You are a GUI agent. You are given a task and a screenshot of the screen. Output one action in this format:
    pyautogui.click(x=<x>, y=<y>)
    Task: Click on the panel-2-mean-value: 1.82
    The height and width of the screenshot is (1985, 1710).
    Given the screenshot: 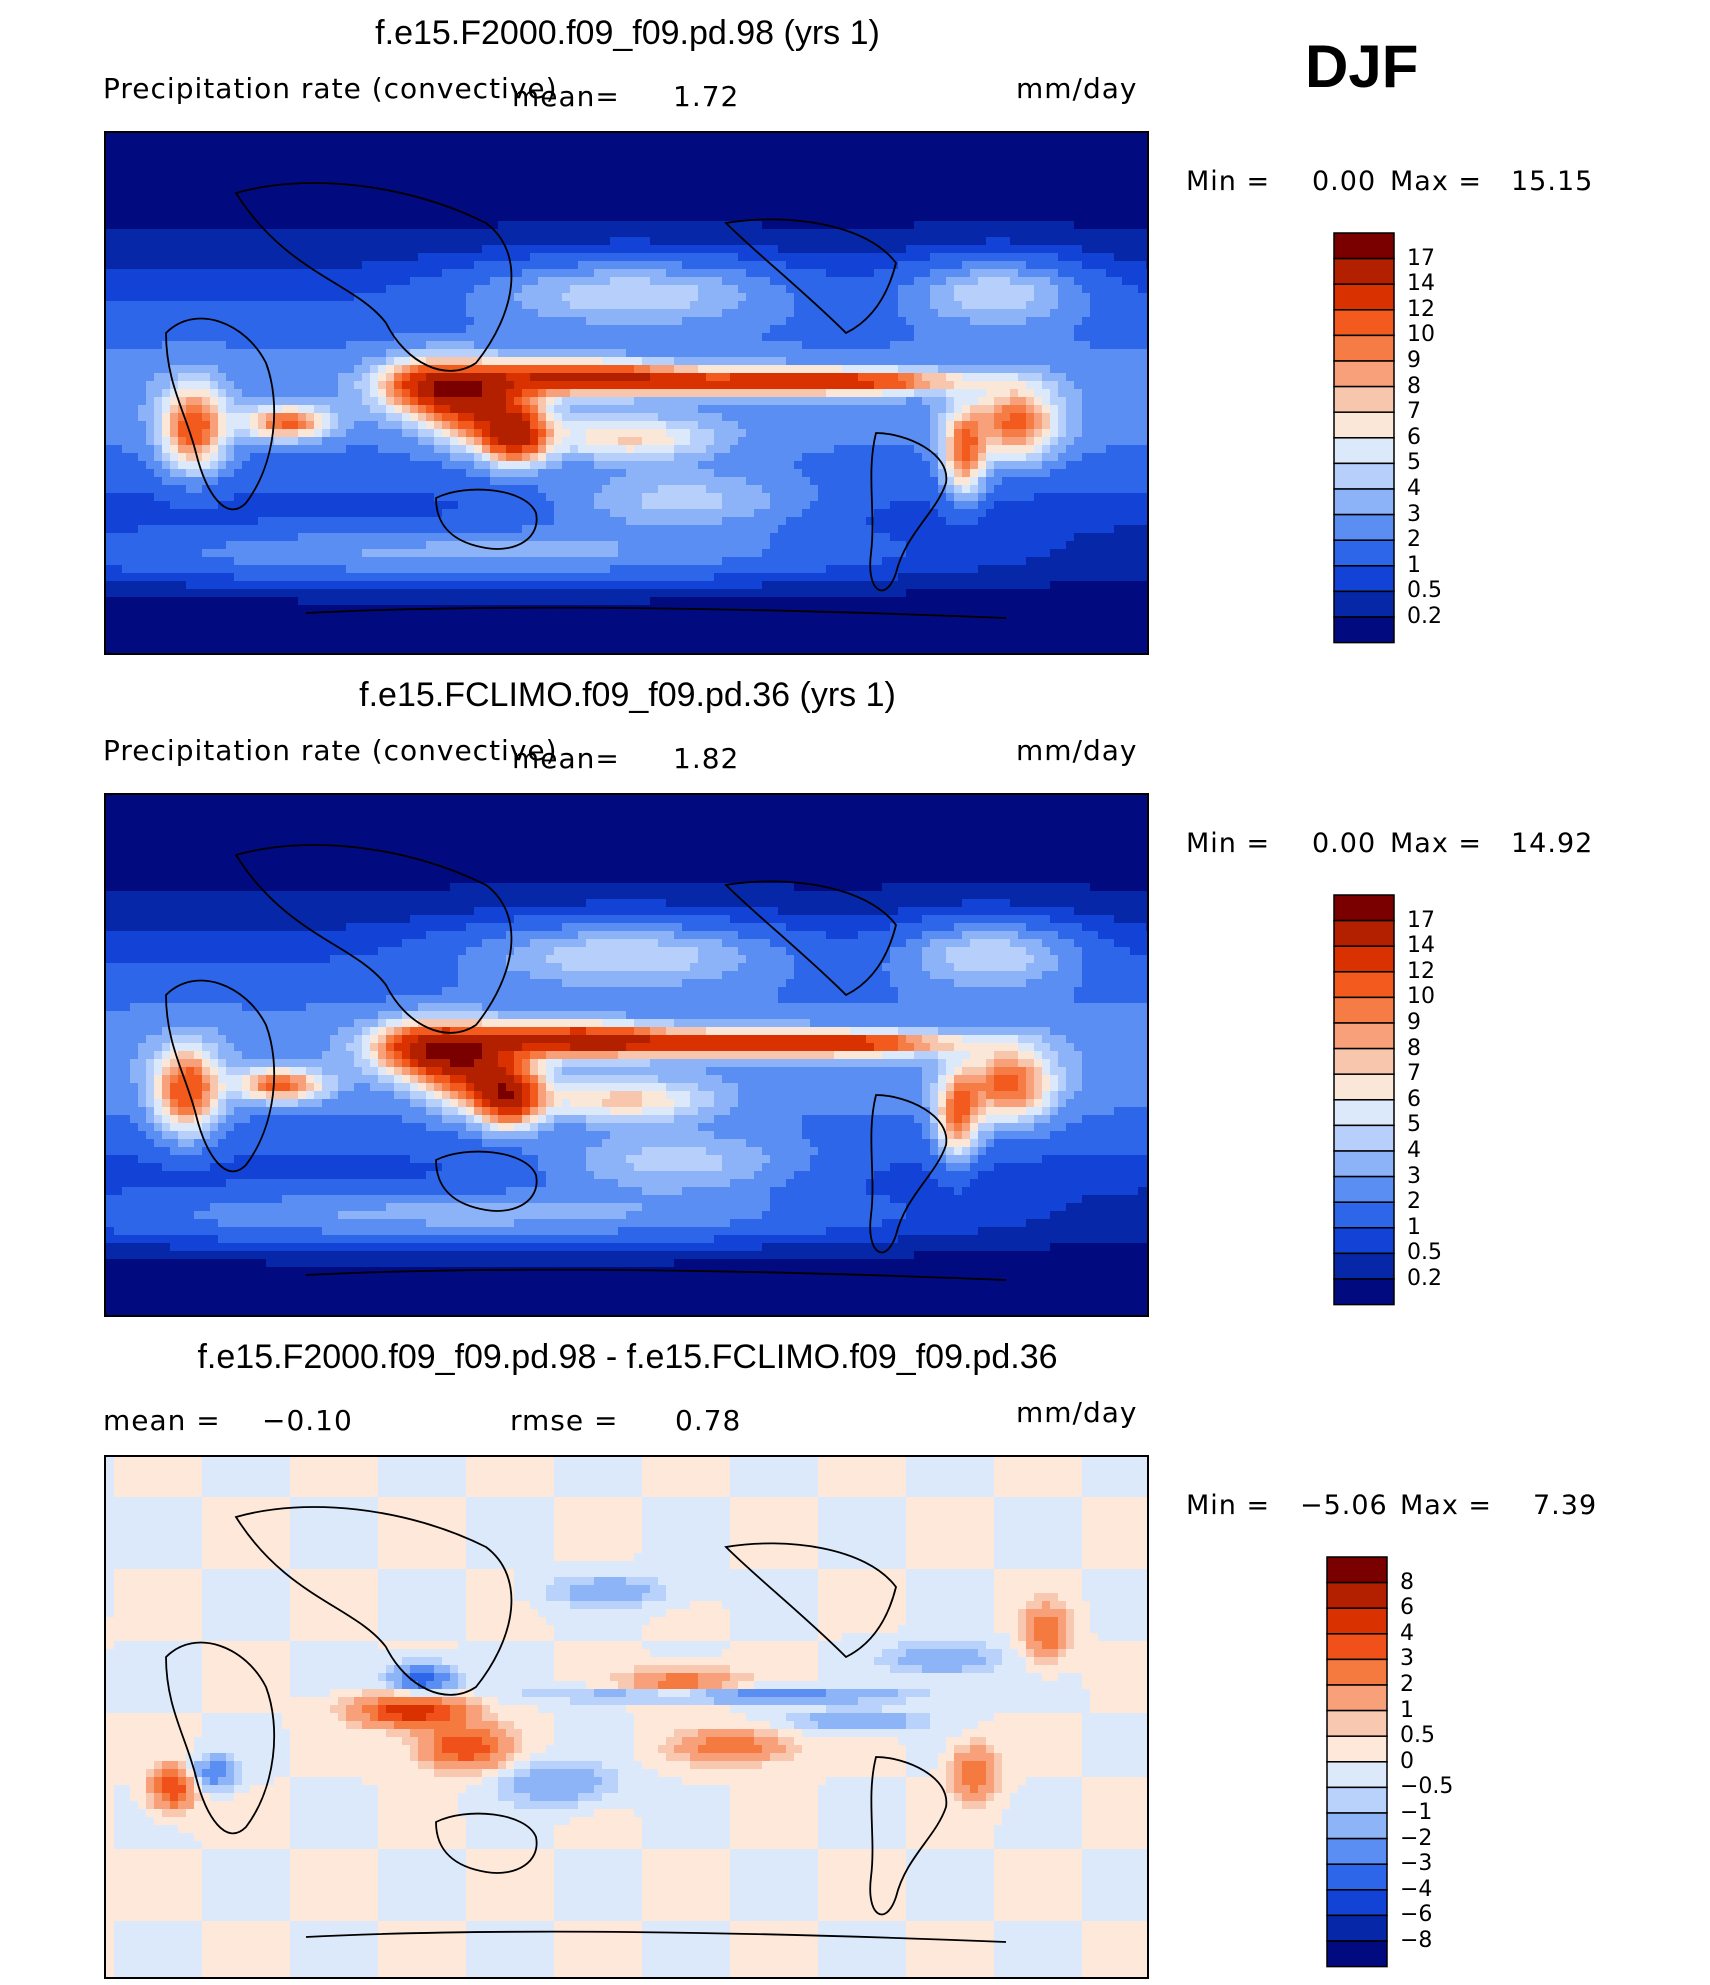 What is the action you would take?
    pyautogui.click(x=706, y=758)
    